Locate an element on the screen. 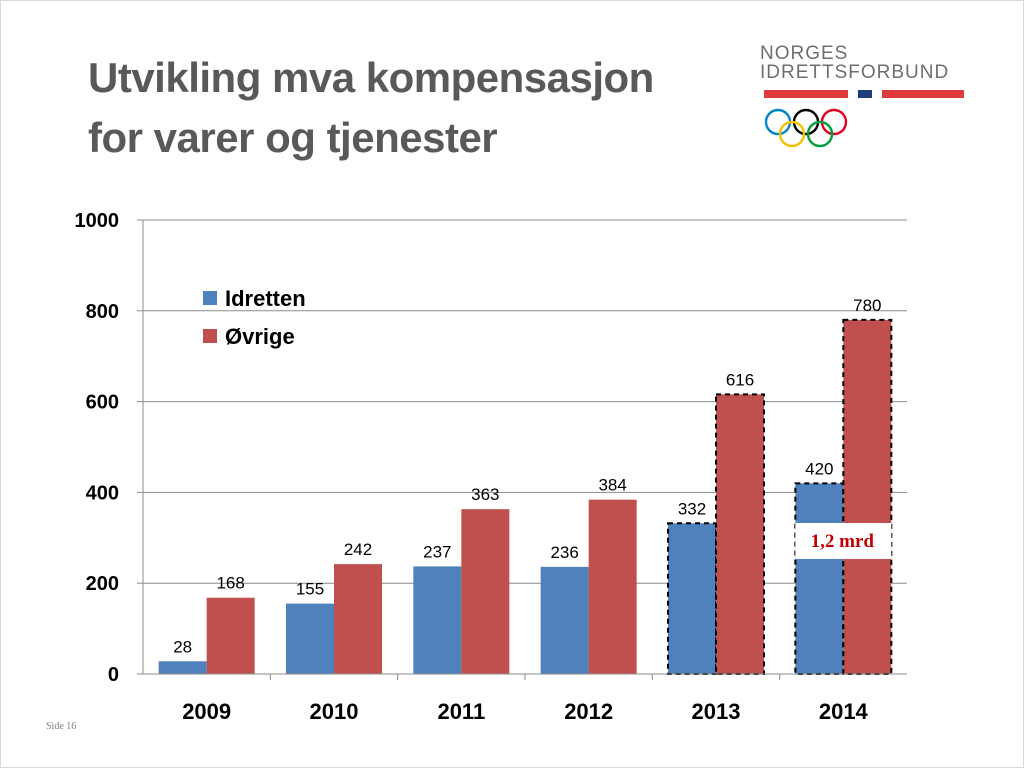 Image resolution: width=1024 pixels, height=768 pixels. annotation: 1,2 mrd is located at coordinates (843, 541).